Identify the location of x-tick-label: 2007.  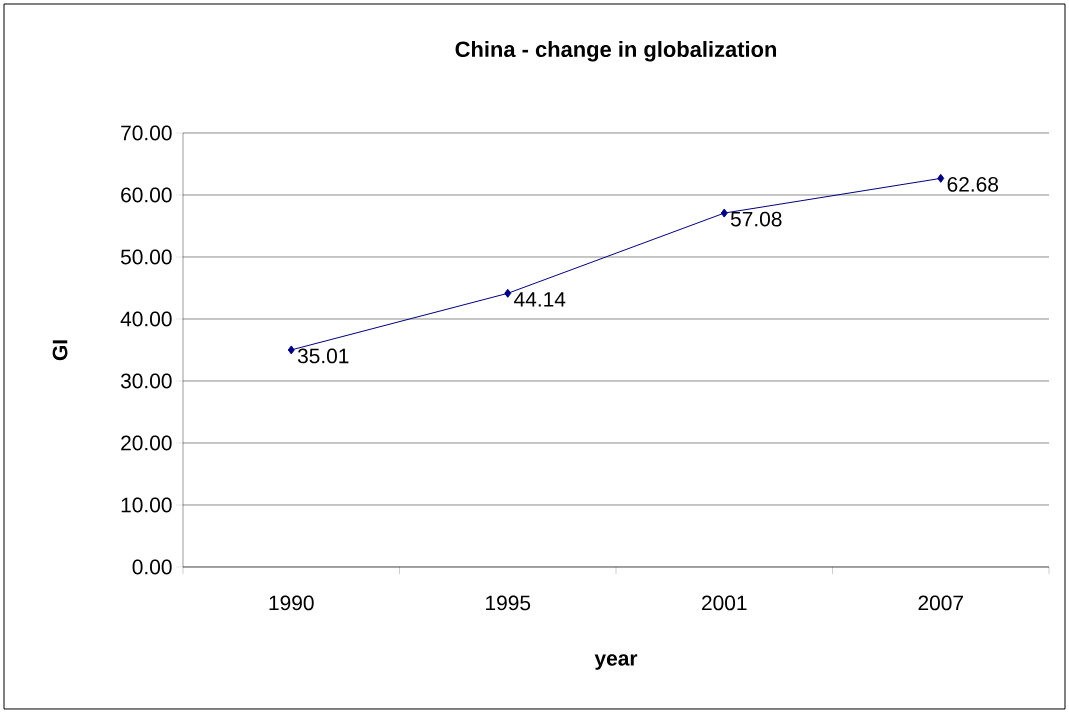
(940, 603).